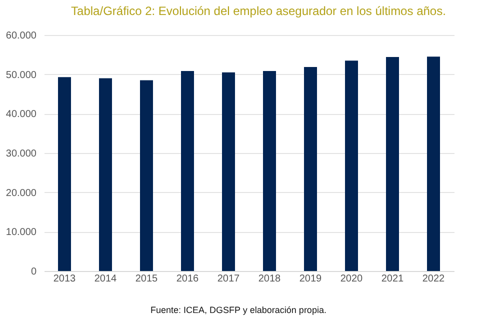  I want to click on x-tick-label: 2015, so click(146, 279).